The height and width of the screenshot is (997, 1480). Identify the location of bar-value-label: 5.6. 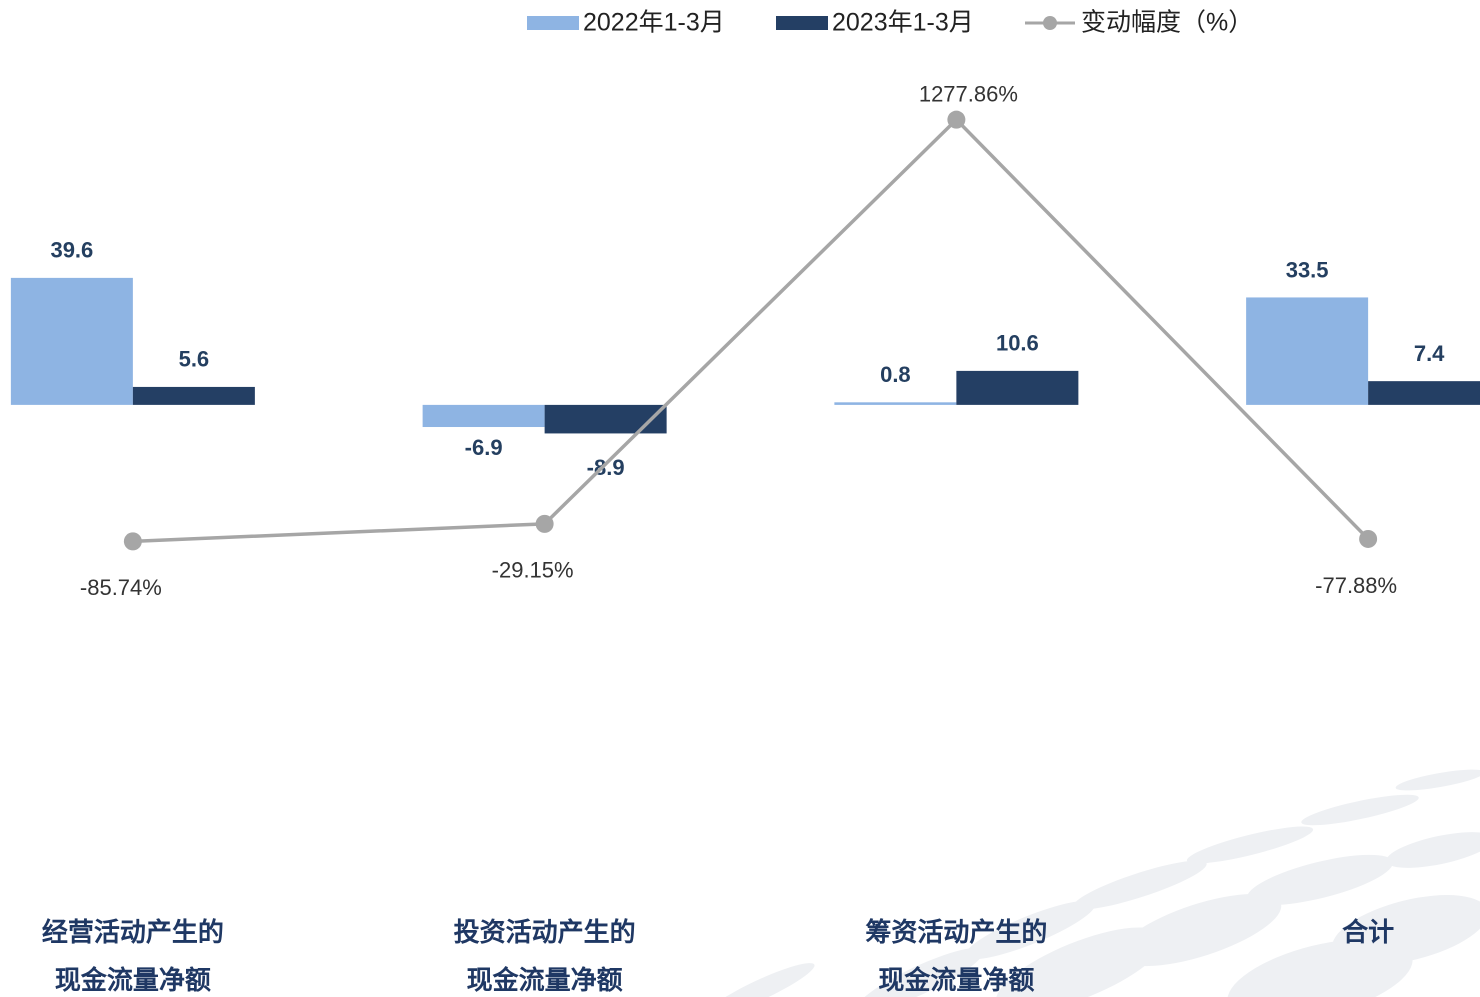
(194, 359).